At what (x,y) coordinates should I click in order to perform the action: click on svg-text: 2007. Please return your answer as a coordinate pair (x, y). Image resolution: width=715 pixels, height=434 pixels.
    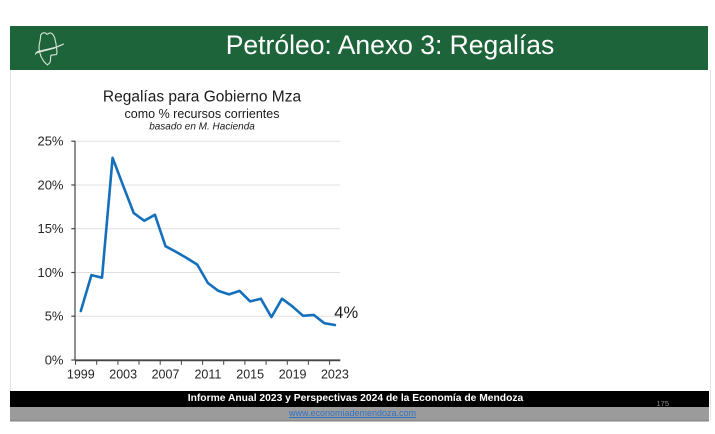
    Looking at the image, I should click on (166, 375).